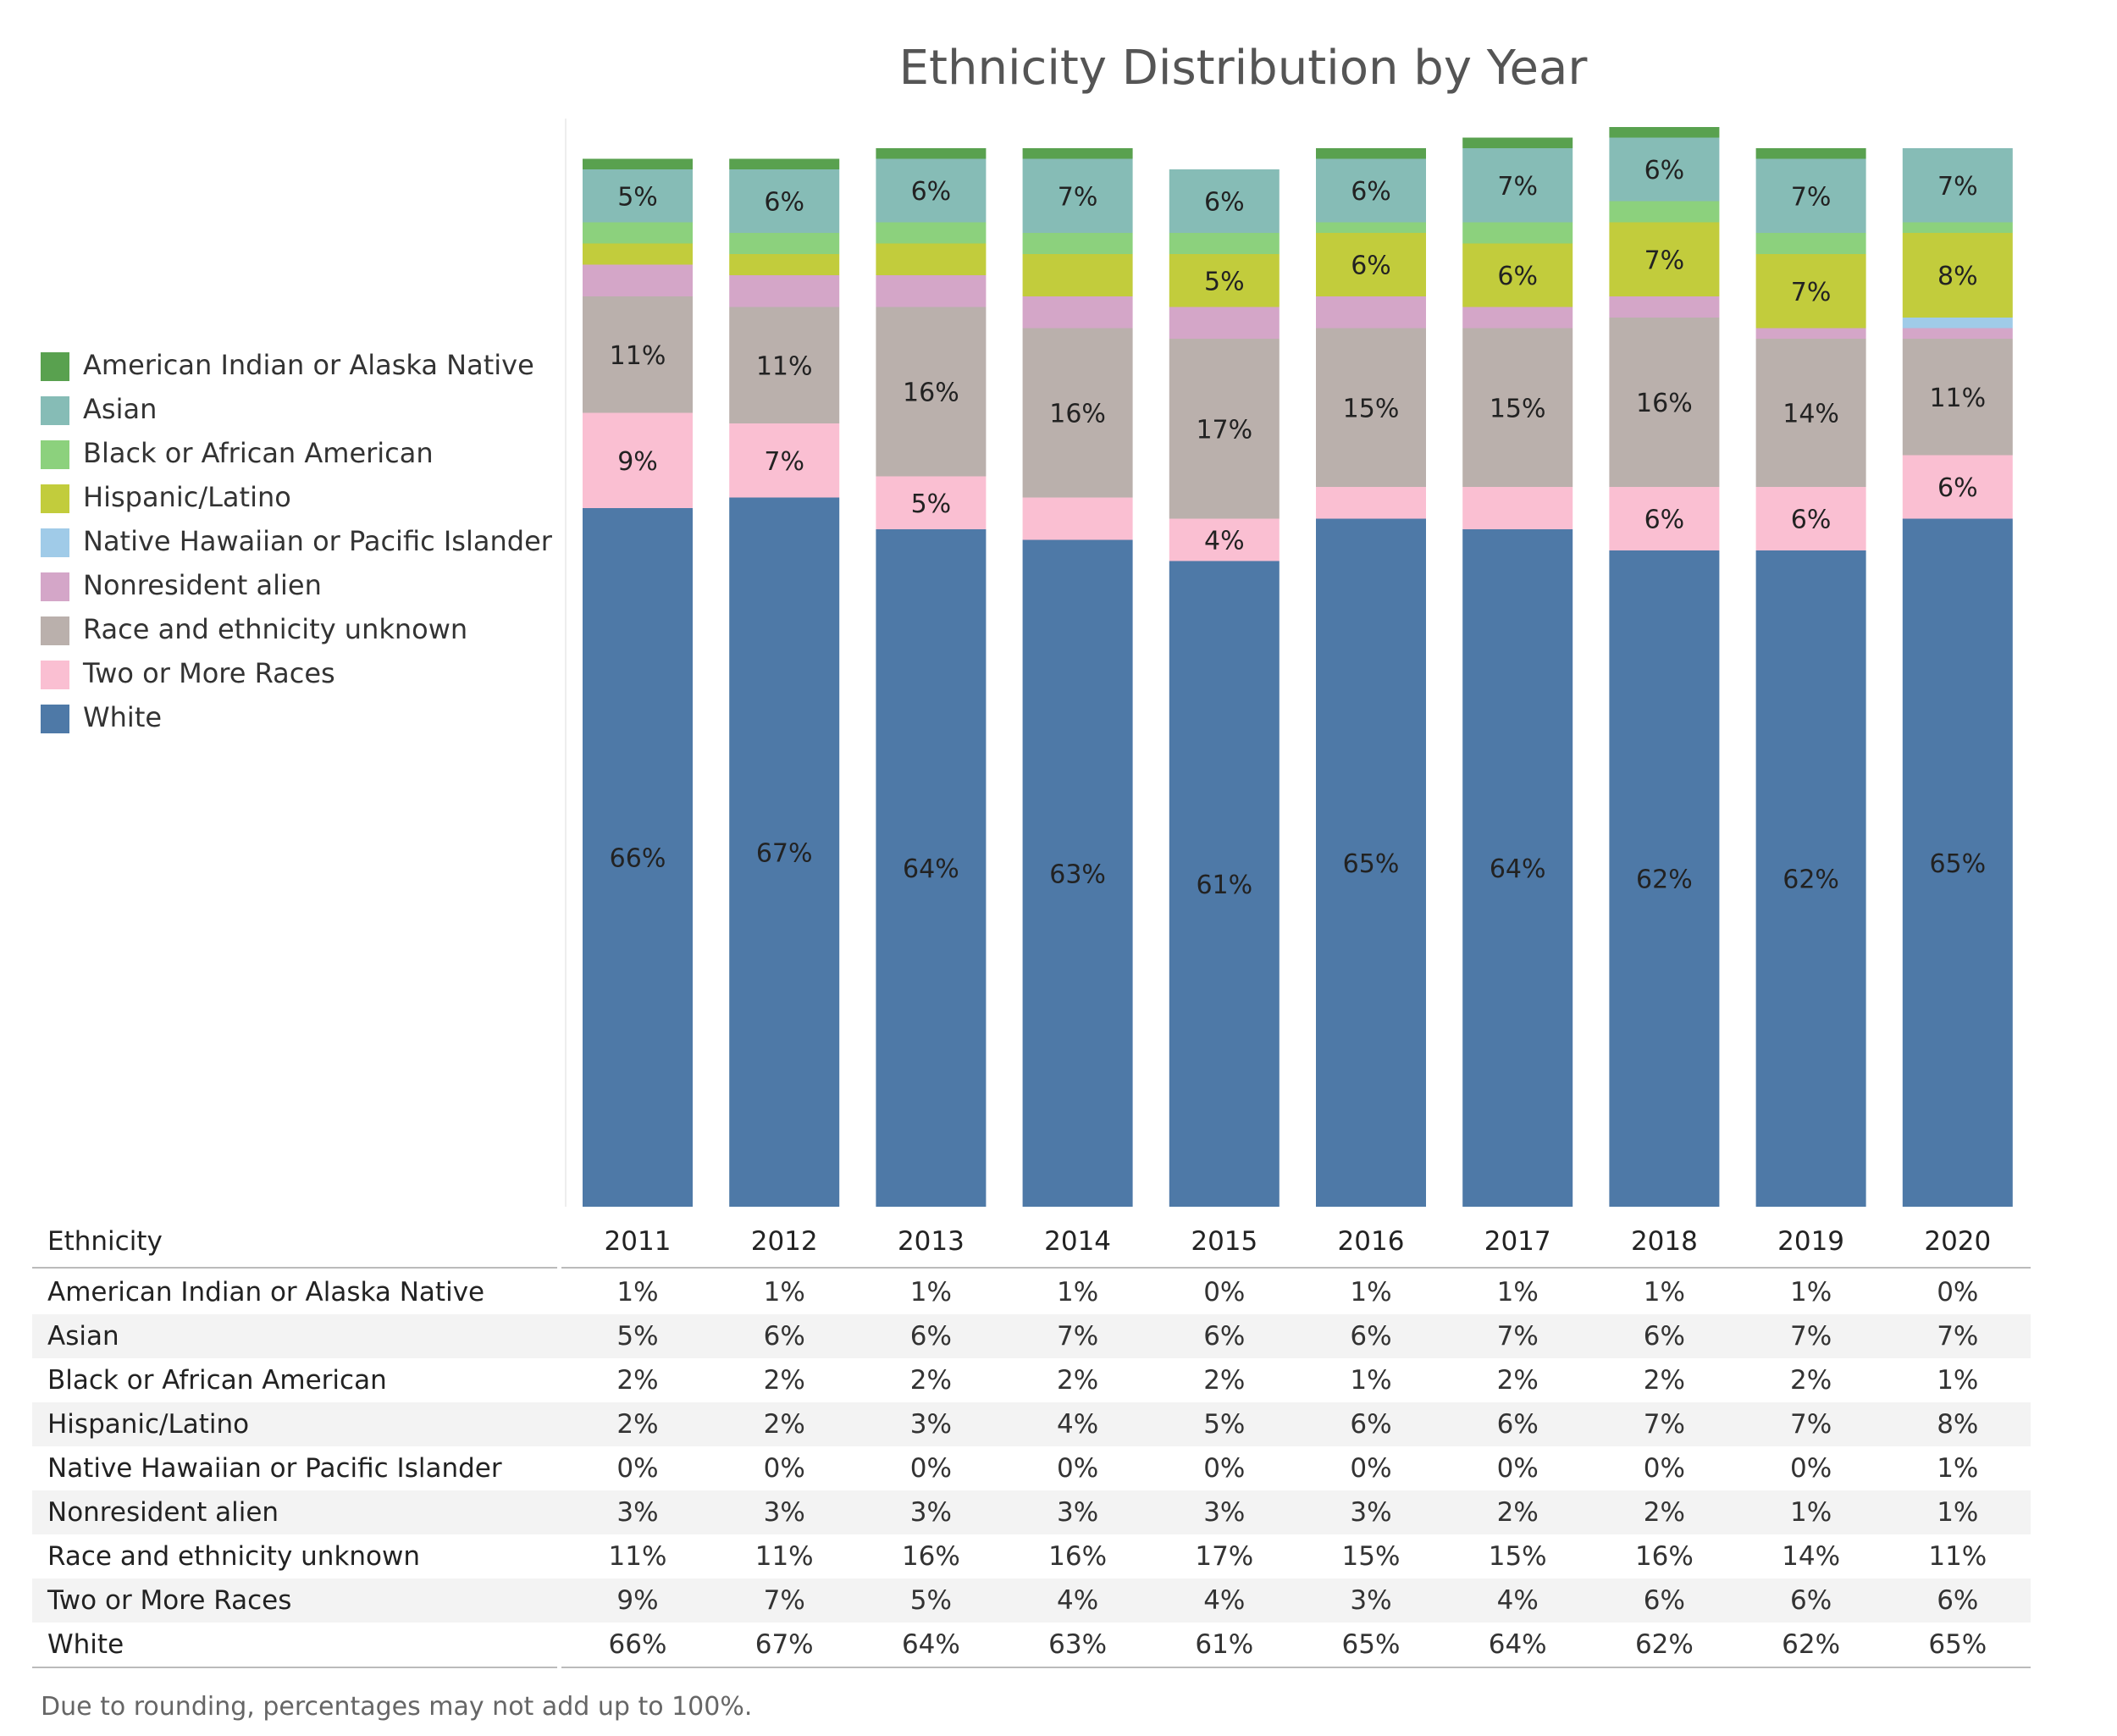 This screenshot has height=1736, width=2117. I want to click on legend-item-hispanic-latino: Hispanic/Latino, so click(295, 500).